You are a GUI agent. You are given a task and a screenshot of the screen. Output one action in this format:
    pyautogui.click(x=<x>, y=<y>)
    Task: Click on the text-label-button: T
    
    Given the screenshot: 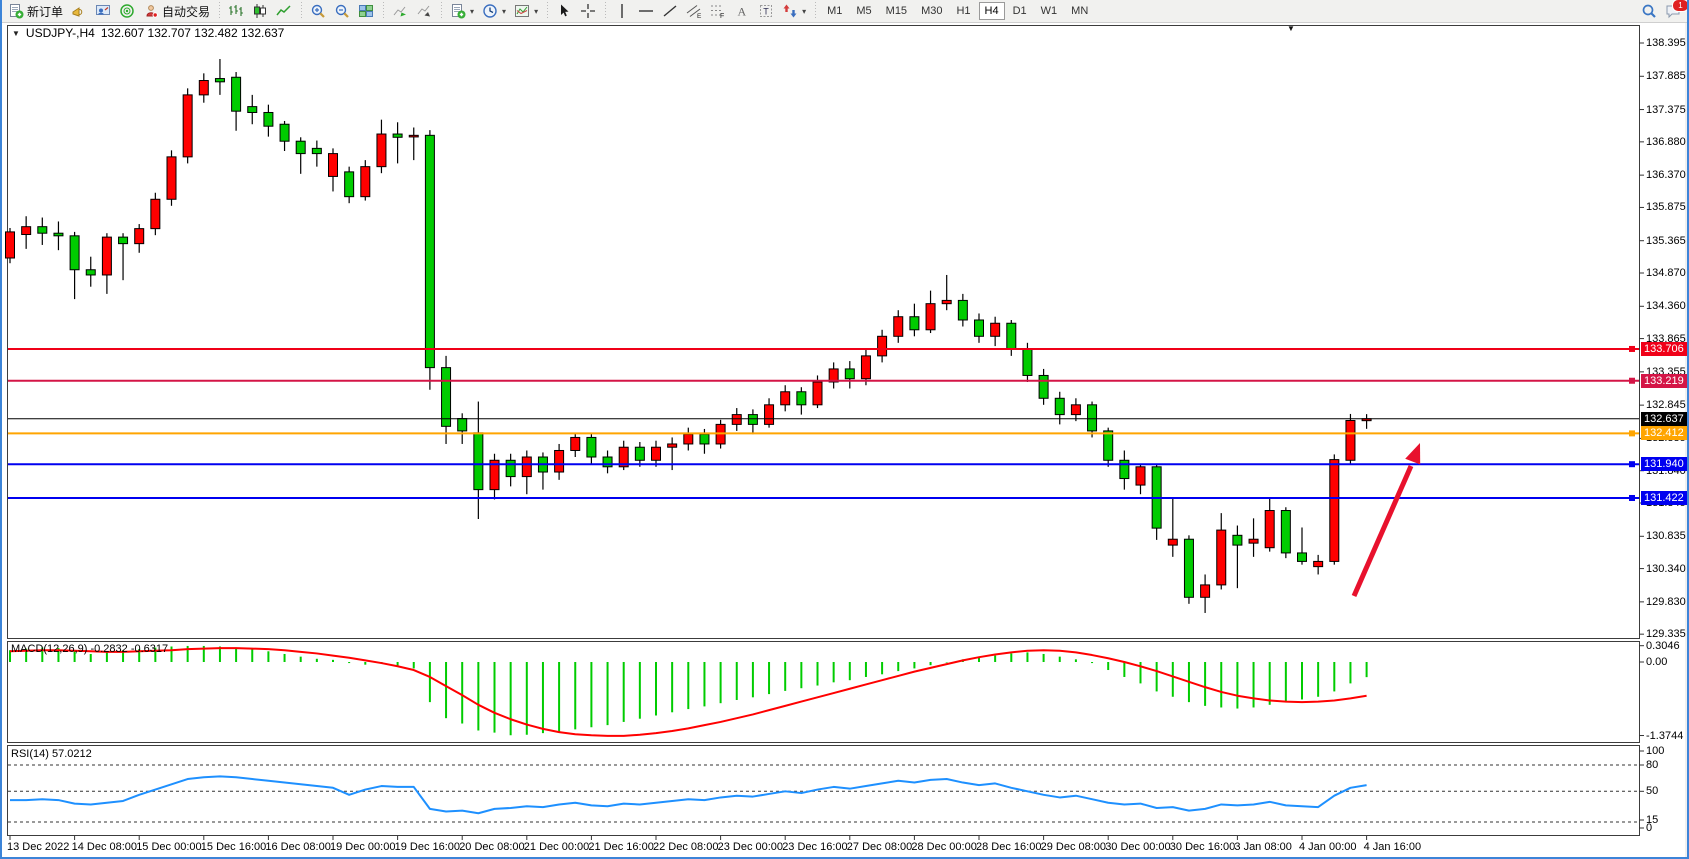 What is the action you would take?
    pyautogui.click(x=766, y=11)
    